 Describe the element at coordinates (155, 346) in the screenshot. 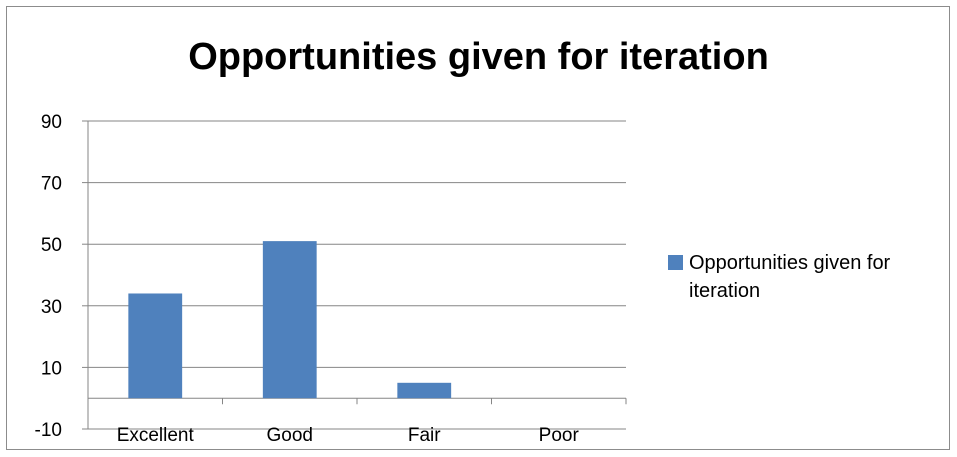

I see `bar-excellent` at that location.